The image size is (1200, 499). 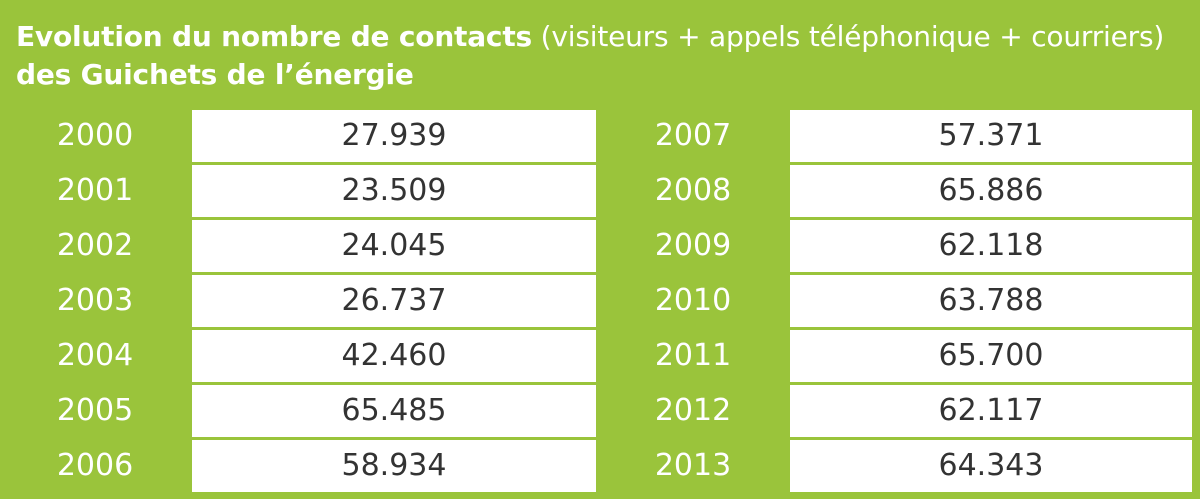 What do you see at coordinates (991, 301) in the screenshot?
I see `value-cell: 63.788` at bounding box center [991, 301].